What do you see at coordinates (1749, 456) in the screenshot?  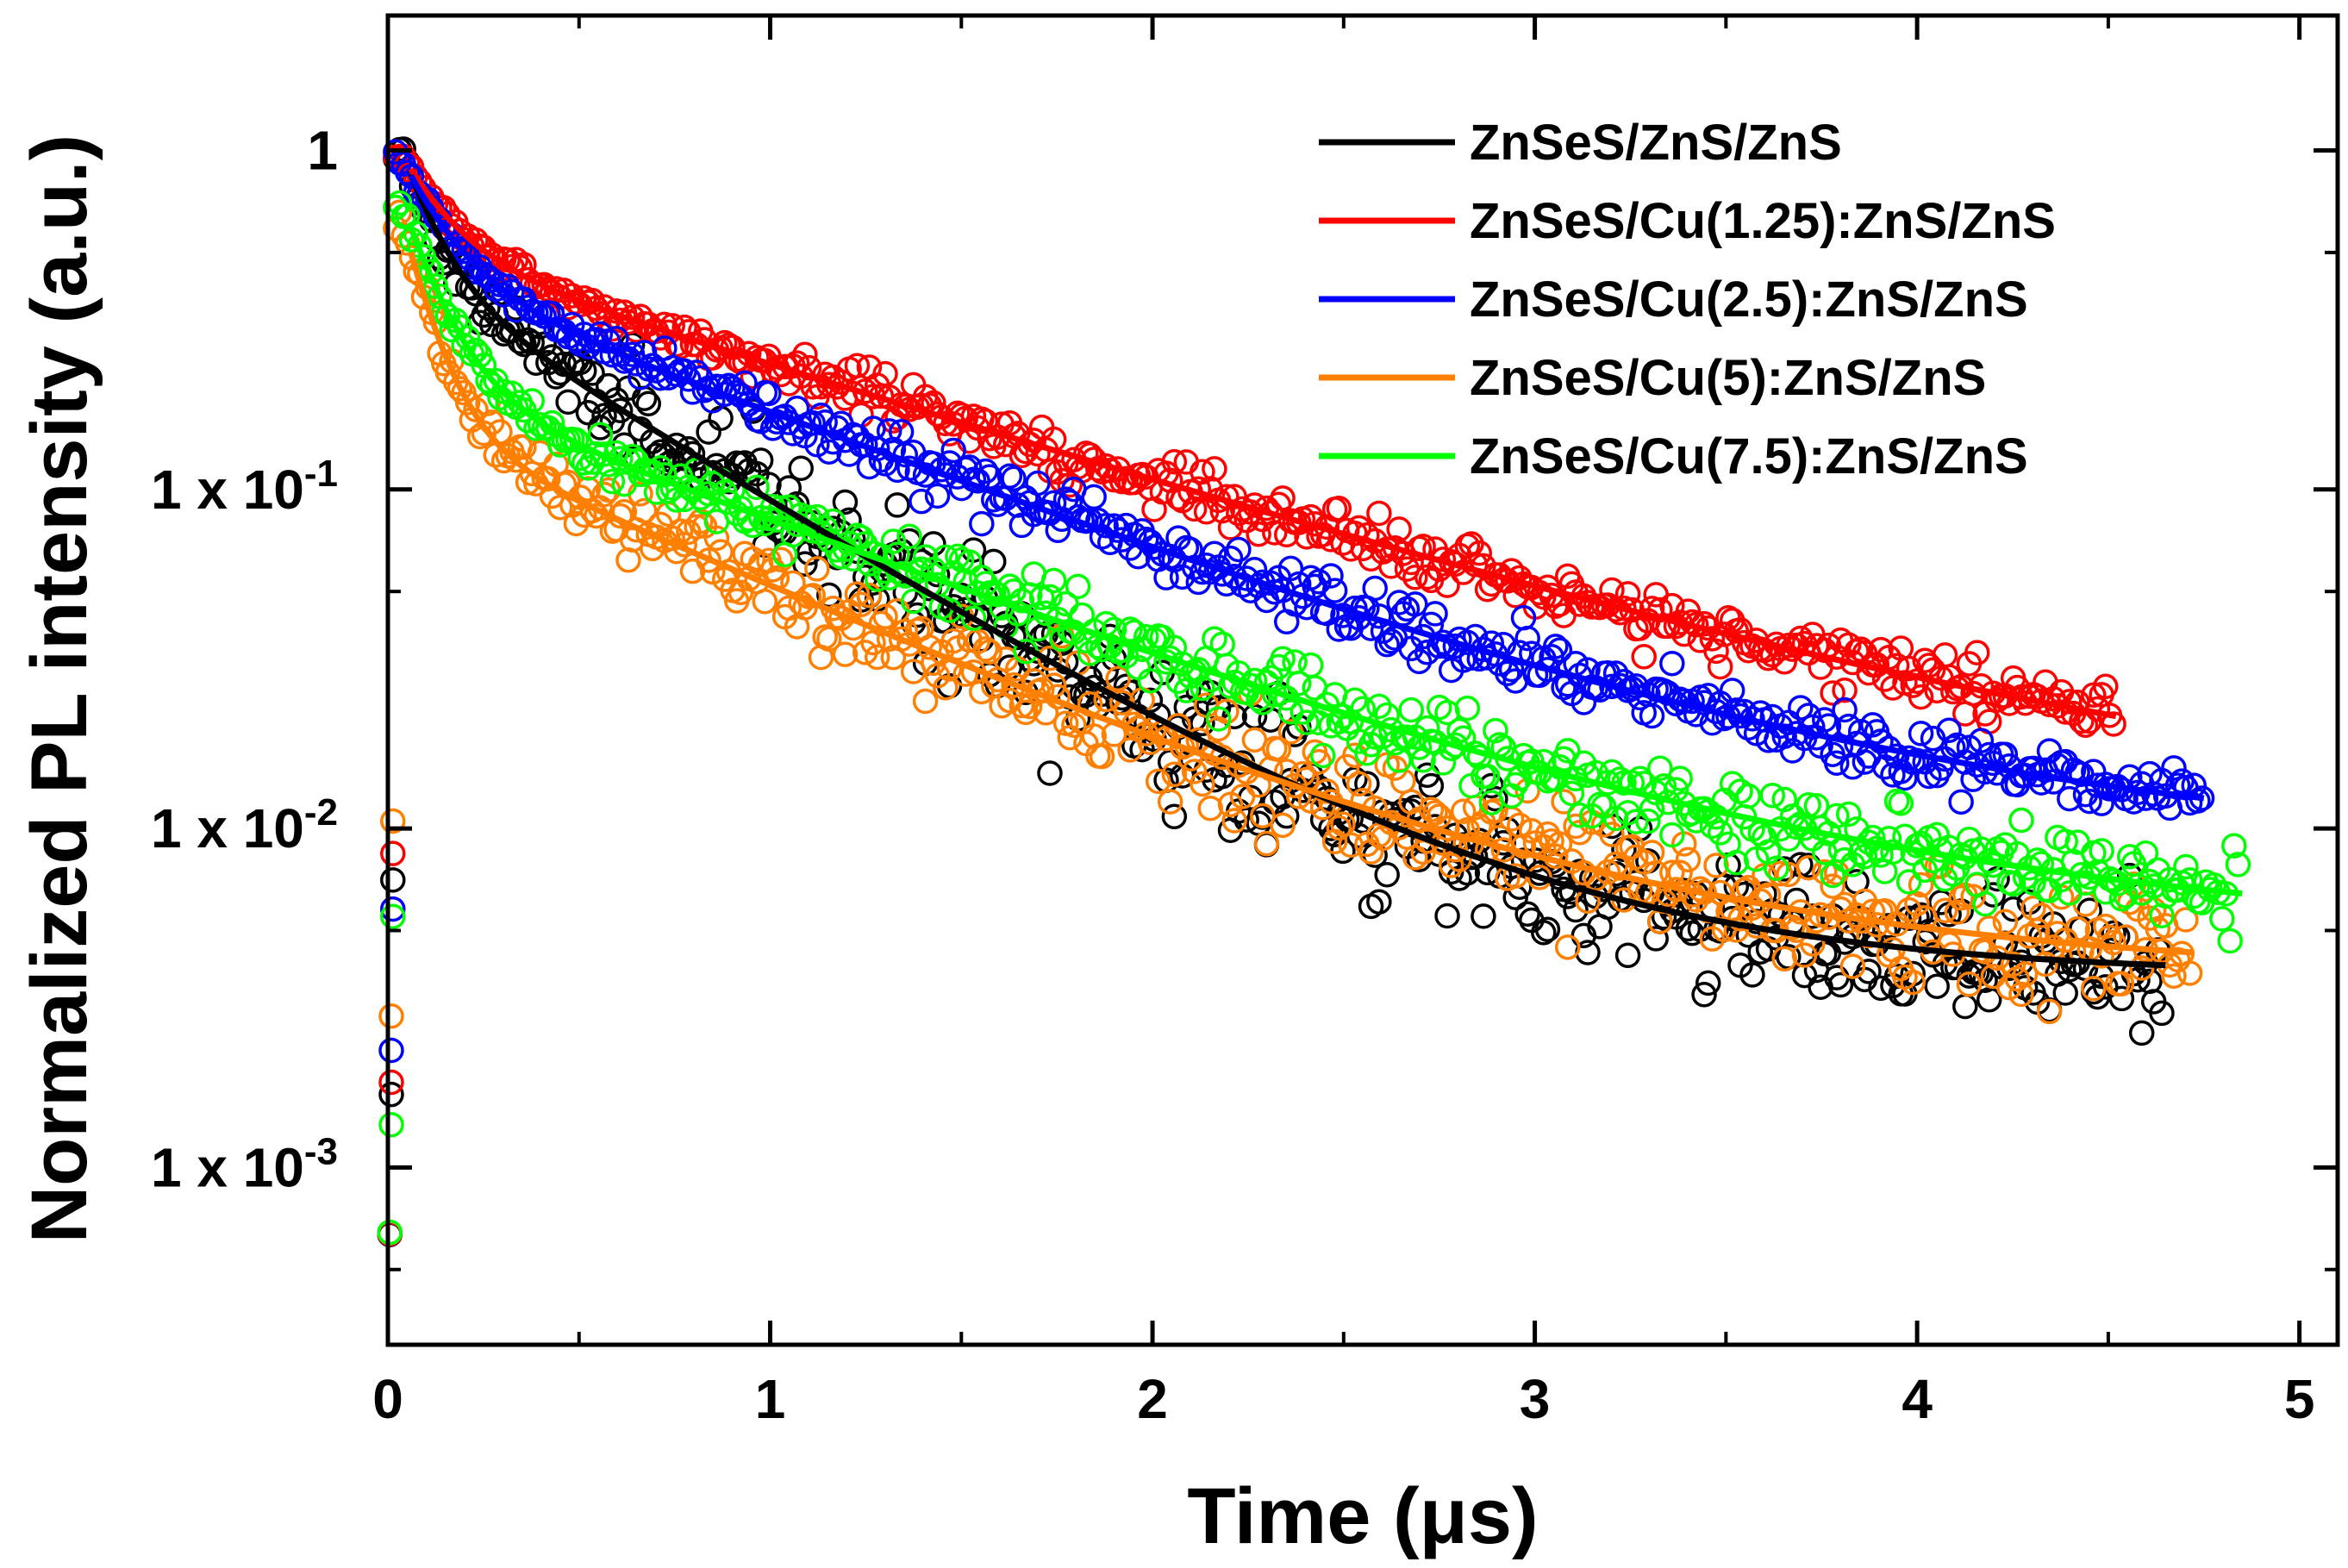 I see `legend-label: ZnSeS/Cu(7.5):ZnS/ZnS` at bounding box center [1749, 456].